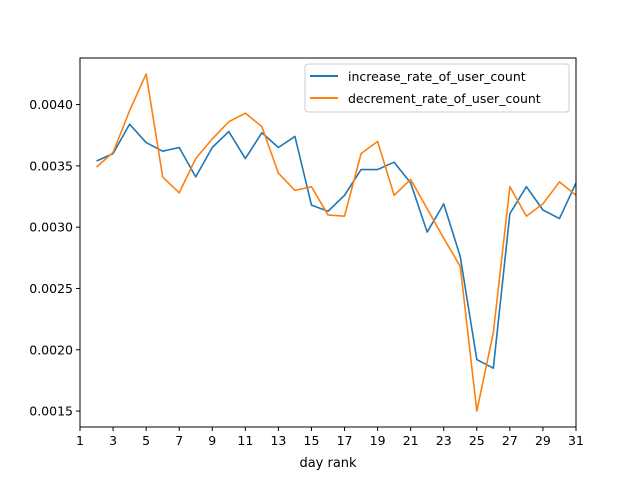  I want to click on x-tick-label: 17, so click(345, 440).